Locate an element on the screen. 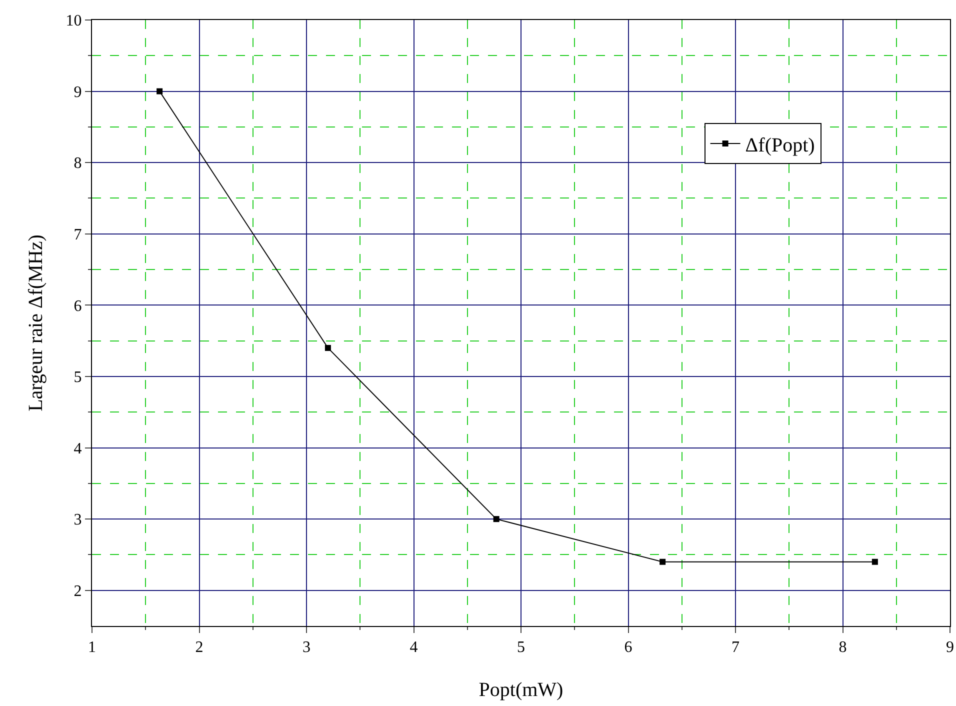  legend-label: Δf(Popt) is located at coordinates (780, 145).